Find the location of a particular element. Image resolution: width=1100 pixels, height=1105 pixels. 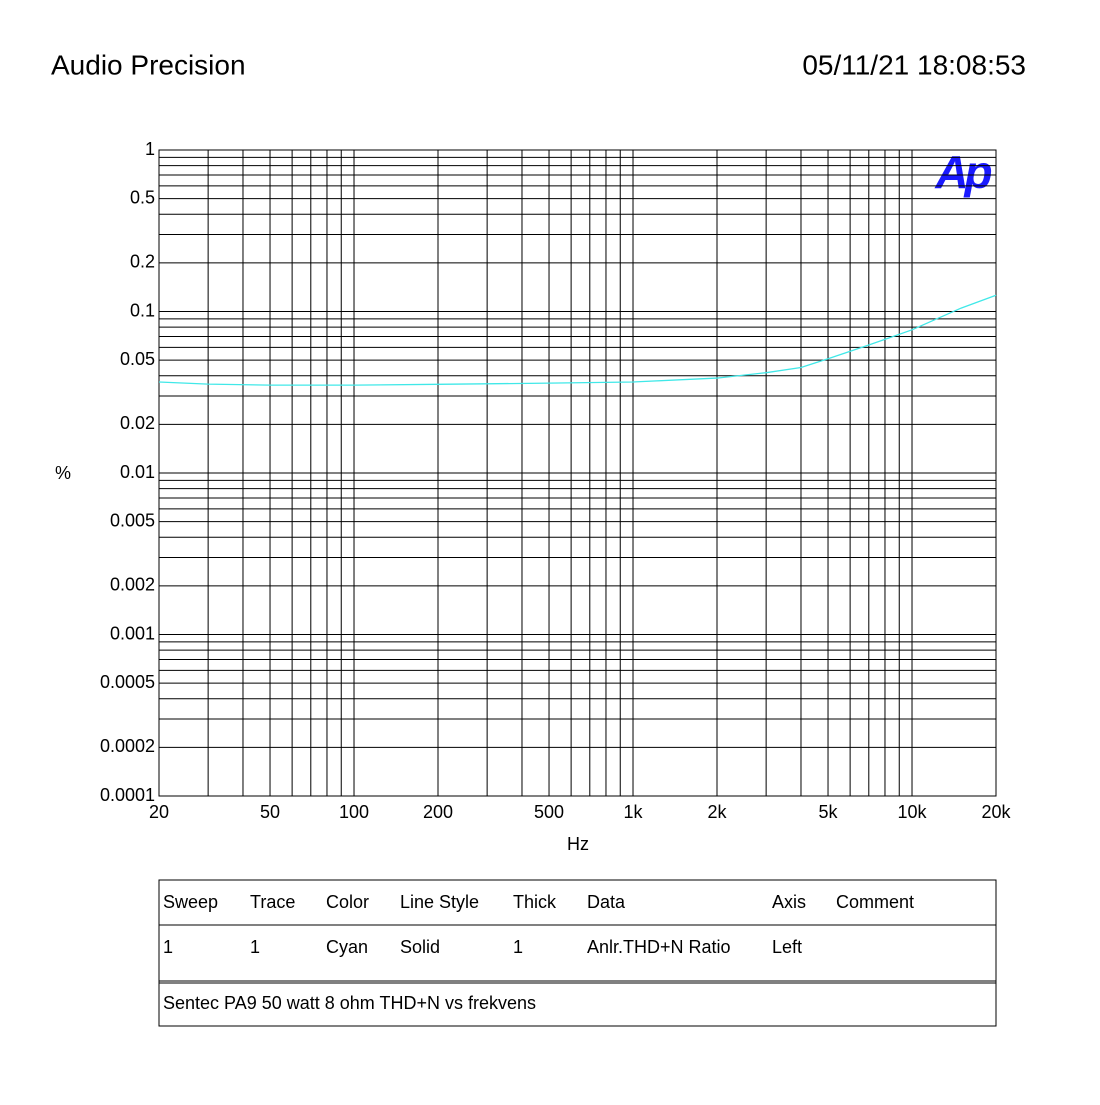

table-cell: Left is located at coordinates (787, 947).